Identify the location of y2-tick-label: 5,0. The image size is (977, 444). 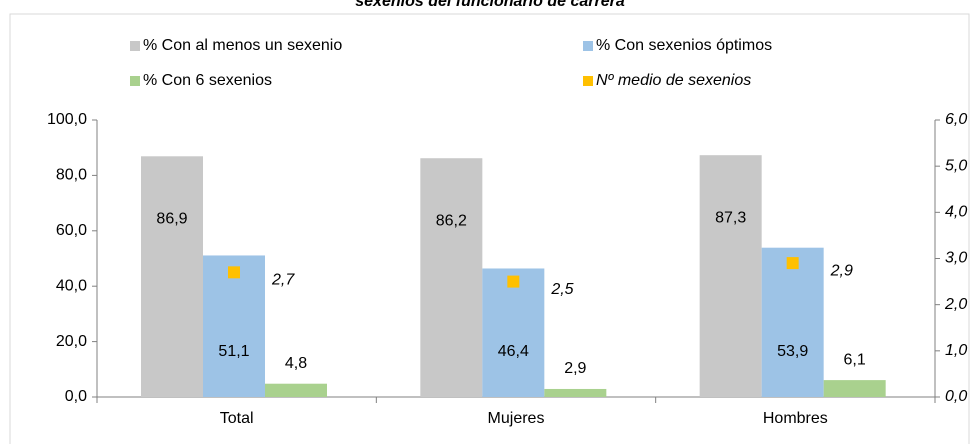
(956, 165).